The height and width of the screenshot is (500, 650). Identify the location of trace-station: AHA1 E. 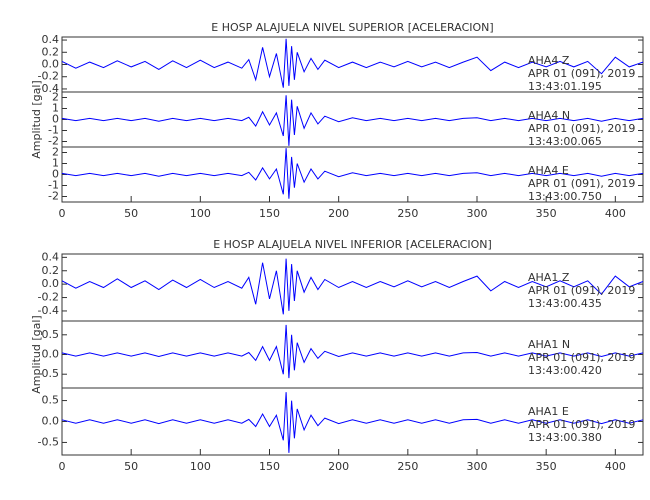
(548, 411).